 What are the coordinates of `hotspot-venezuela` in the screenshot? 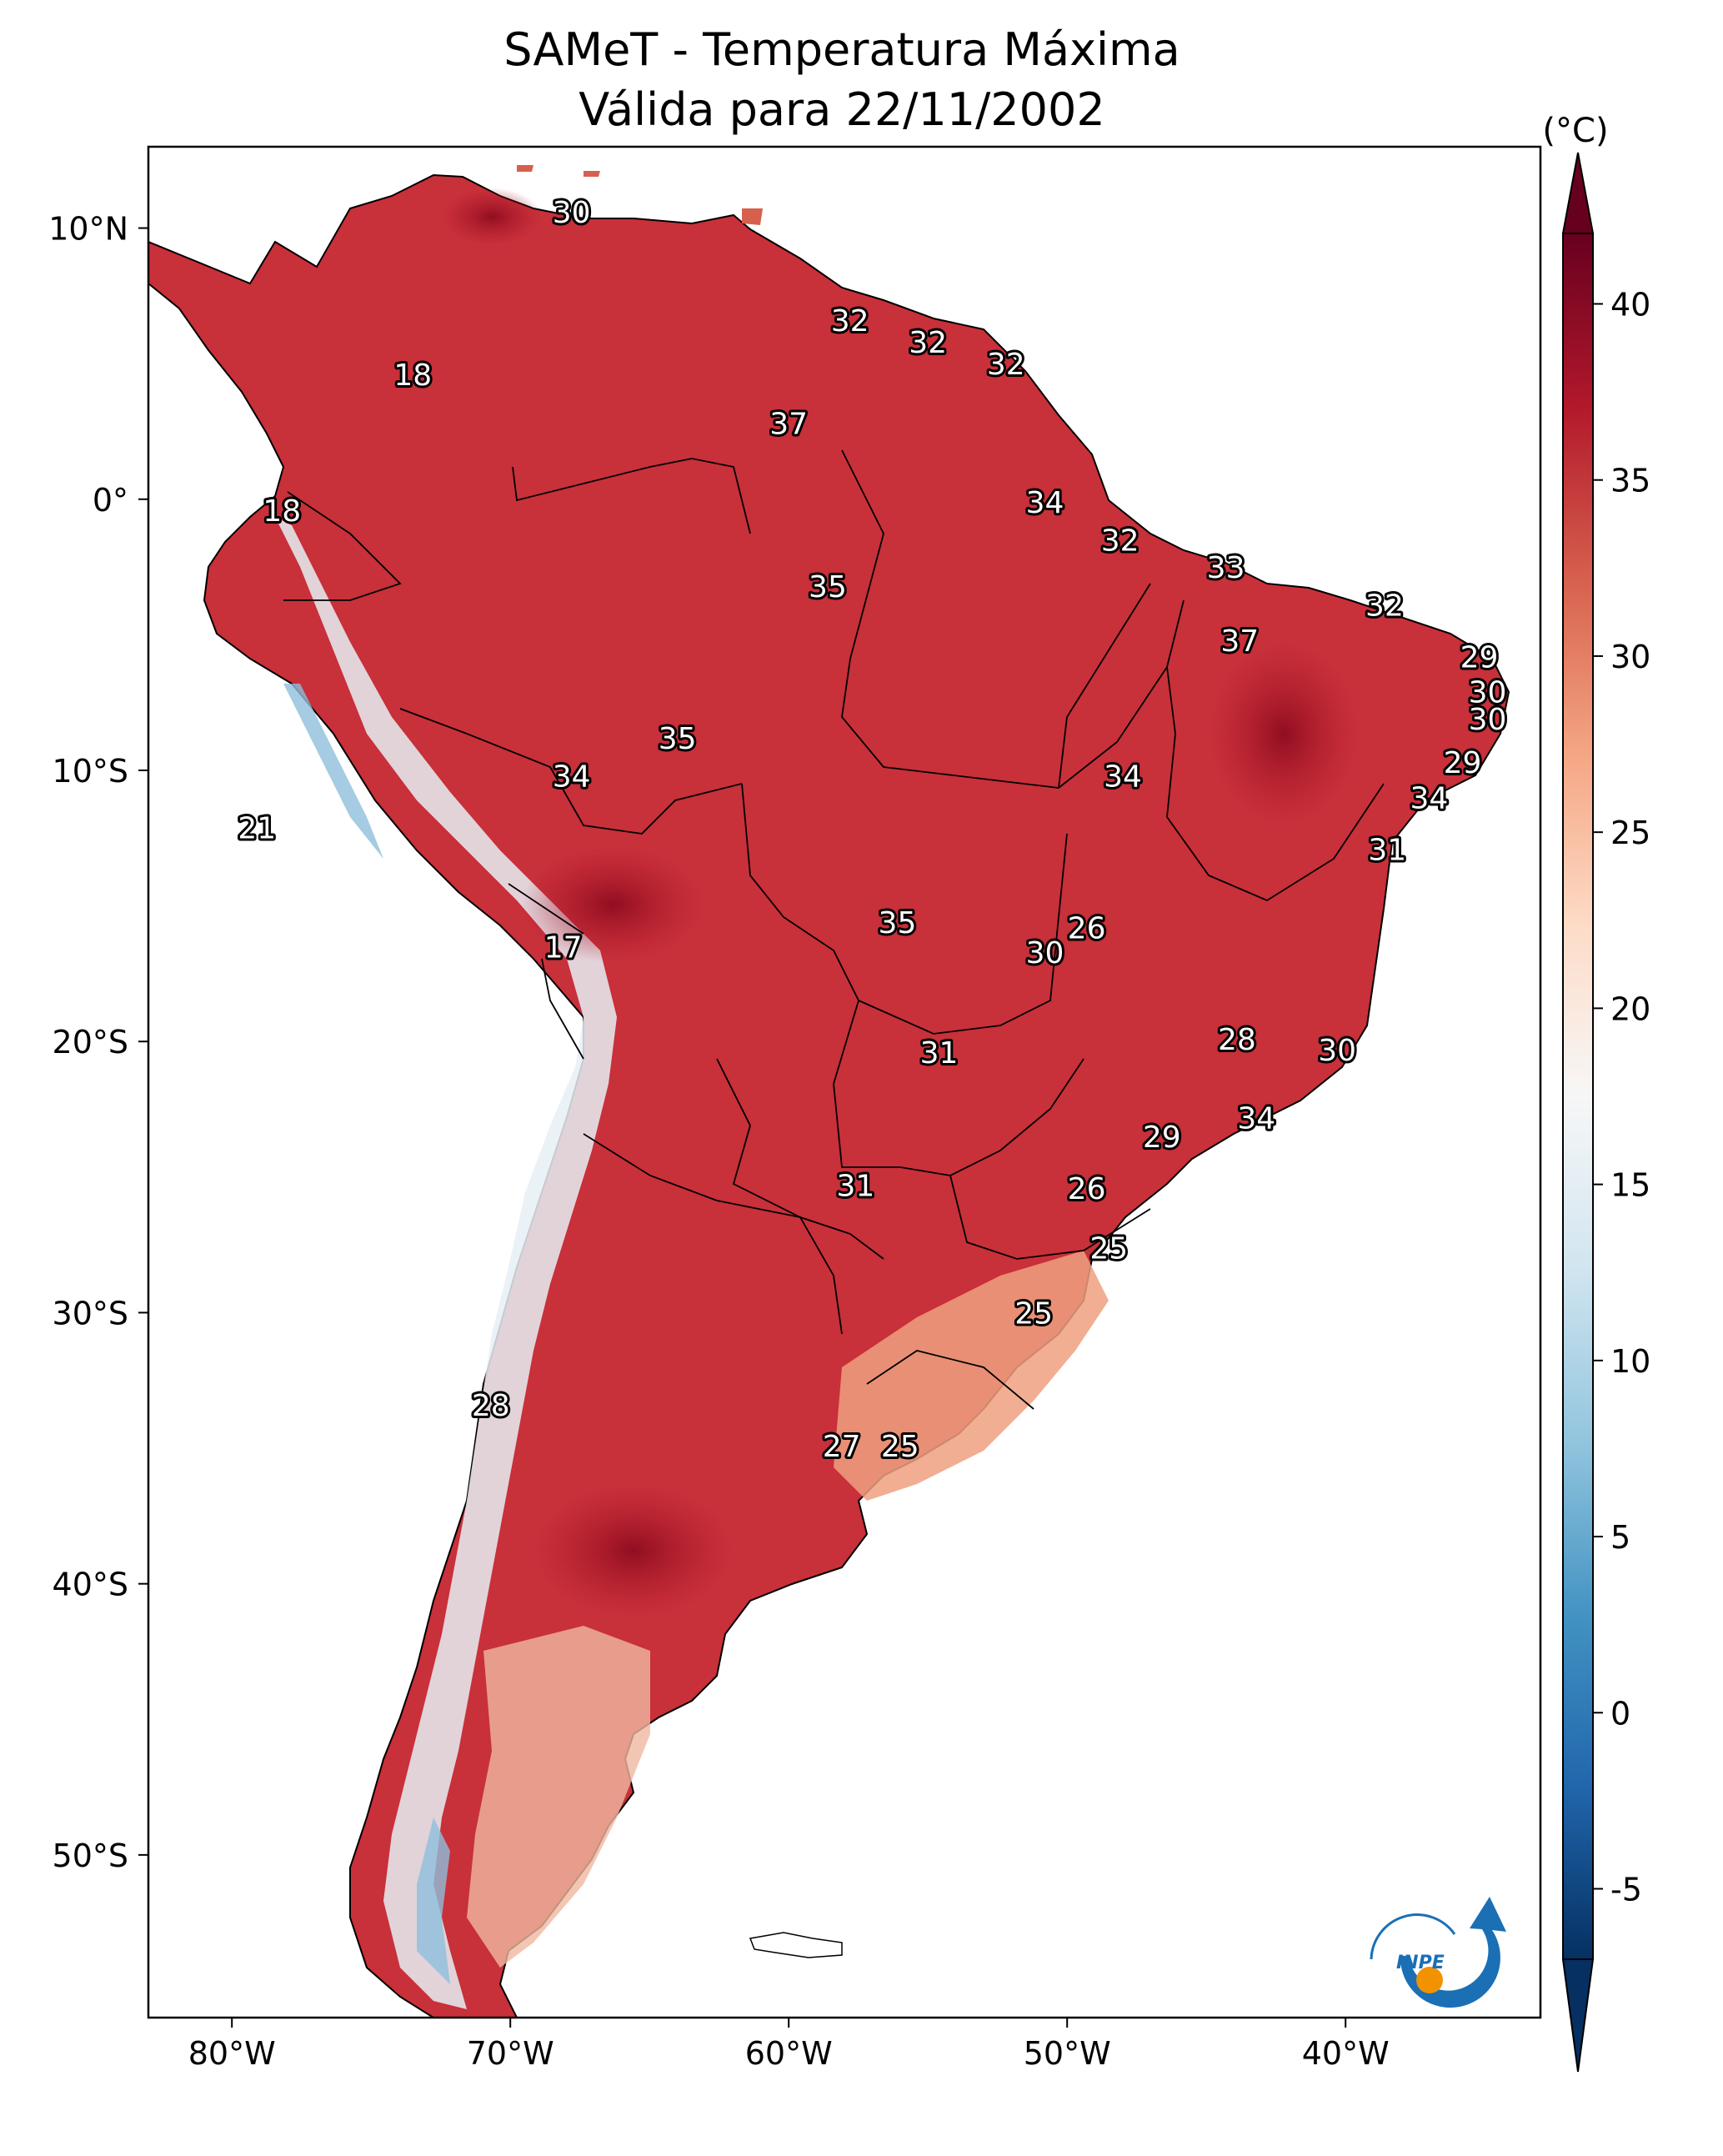 It's located at (492, 217).